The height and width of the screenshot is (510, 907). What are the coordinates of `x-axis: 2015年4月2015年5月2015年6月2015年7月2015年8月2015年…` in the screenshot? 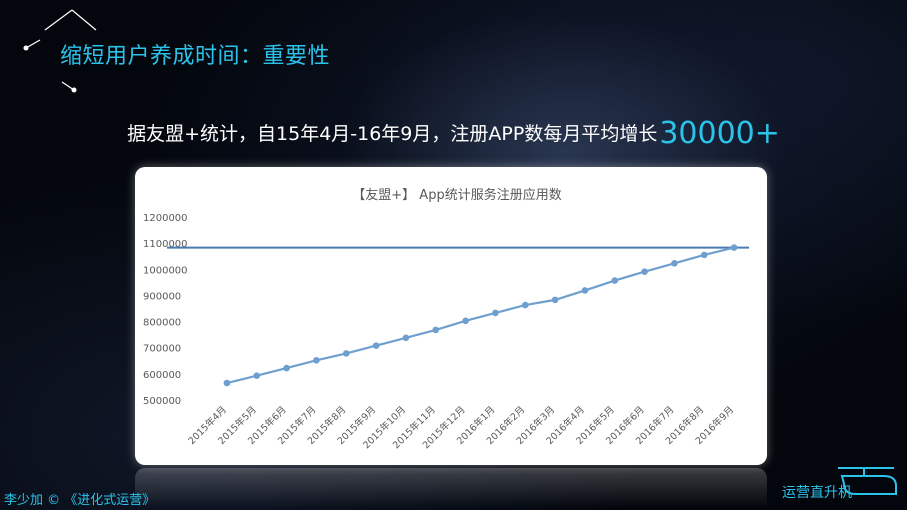 It's located at (461, 428).